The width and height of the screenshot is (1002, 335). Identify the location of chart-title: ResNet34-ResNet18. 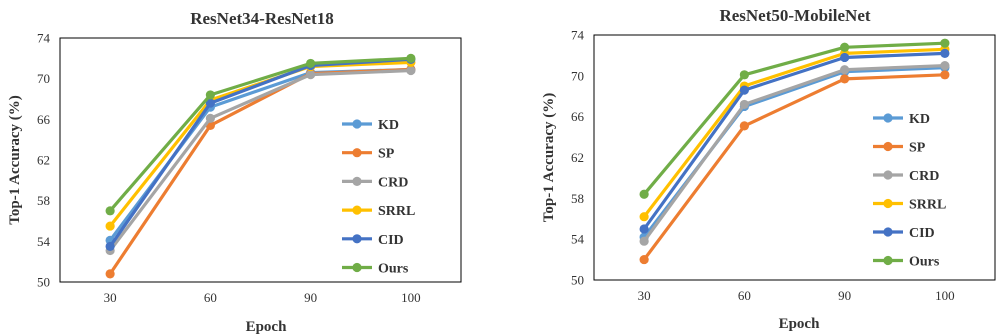
(262, 18).